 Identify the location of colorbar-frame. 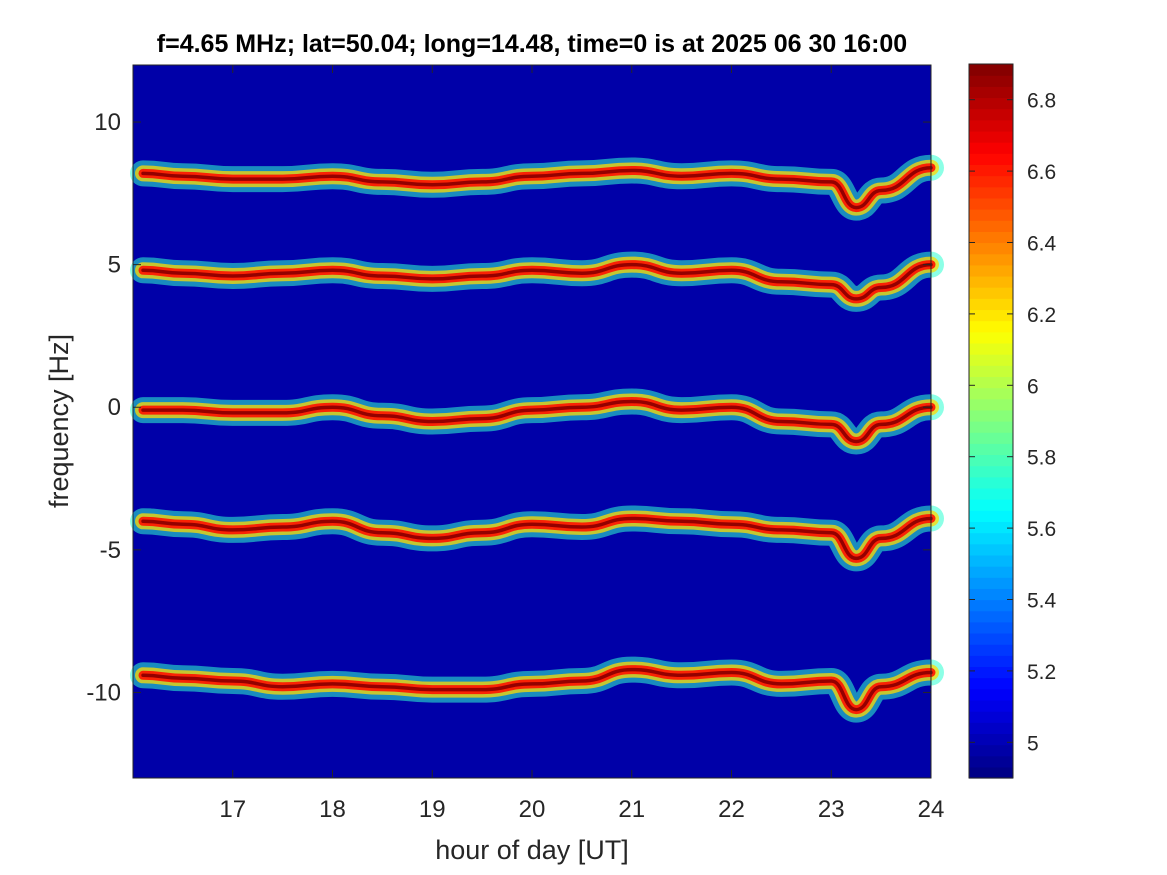
(991, 421).